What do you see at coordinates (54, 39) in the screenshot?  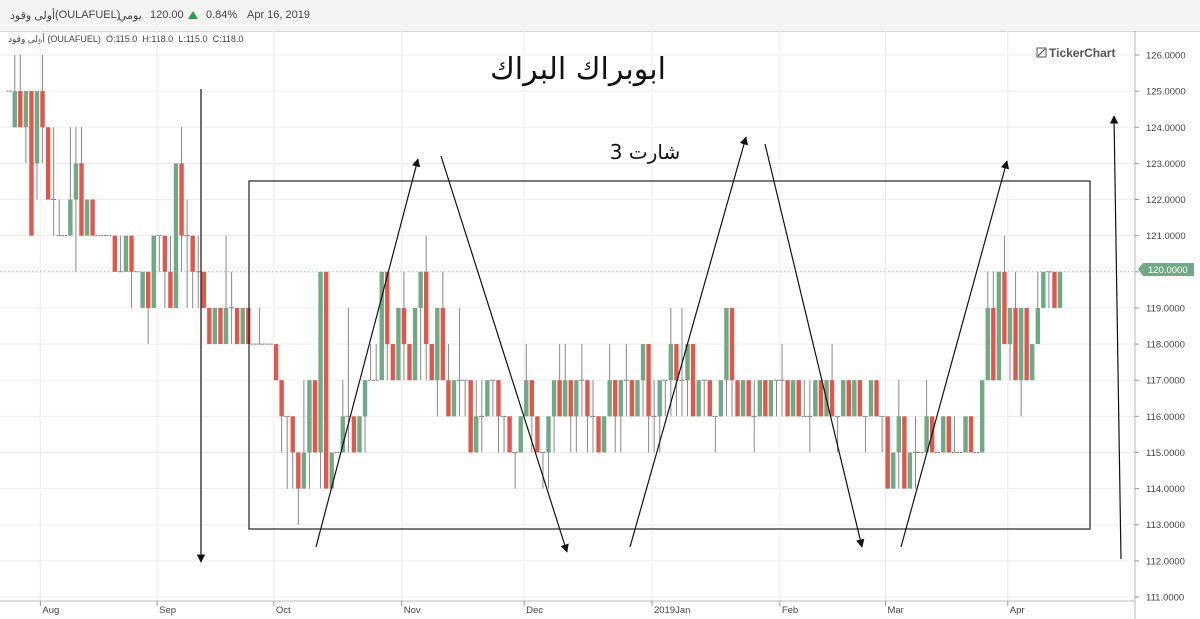 I see `ohlc-symbol: أولى وقود (OULAFUEL)` at bounding box center [54, 39].